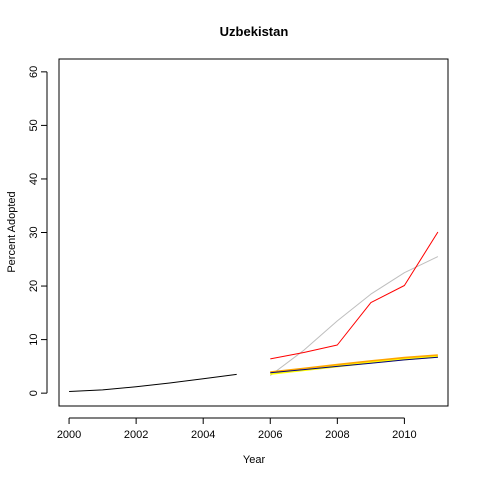 The image size is (480, 480). I want to click on y-tick-label: 20, so click(34, 286).